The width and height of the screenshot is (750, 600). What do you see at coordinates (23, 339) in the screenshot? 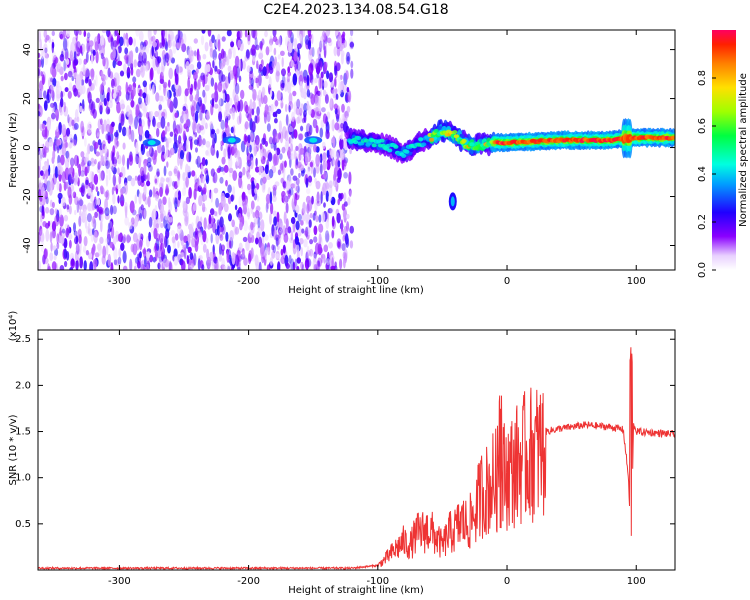
I see `y-tick-label: 2.5` at bounding box center [23, 339].